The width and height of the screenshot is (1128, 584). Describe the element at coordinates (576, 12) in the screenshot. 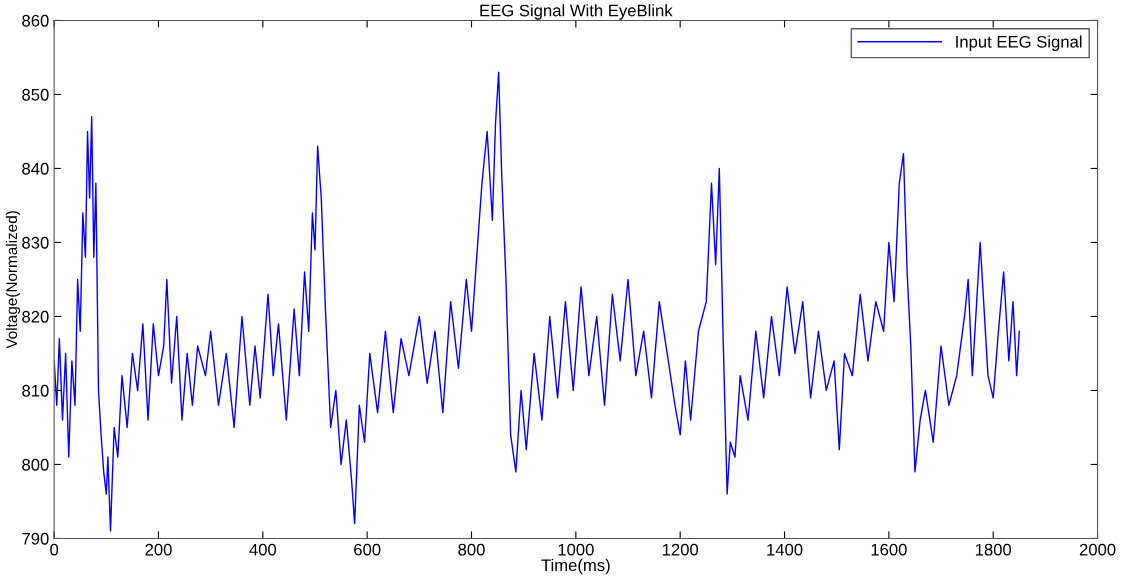

I see `chart-title: EEG Signal With EyeBlink` at that location.